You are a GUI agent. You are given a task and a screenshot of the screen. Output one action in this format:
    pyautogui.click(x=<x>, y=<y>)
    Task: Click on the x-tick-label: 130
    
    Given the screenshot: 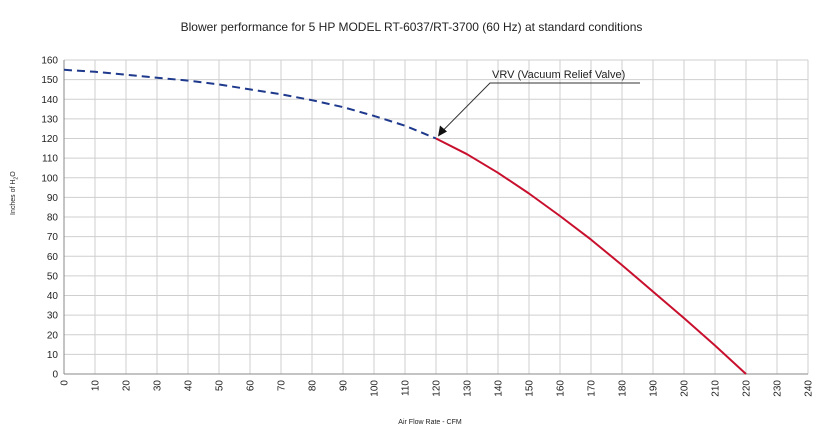 What is the action you would take?
    pyautogui.click(x=468, y=388)
    